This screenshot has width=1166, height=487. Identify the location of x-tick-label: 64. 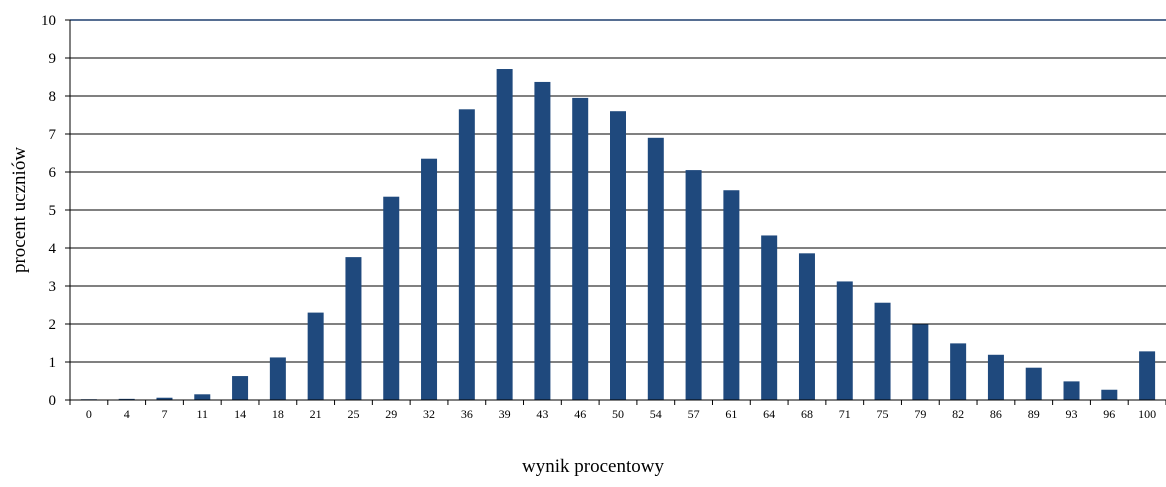
(769, 414).